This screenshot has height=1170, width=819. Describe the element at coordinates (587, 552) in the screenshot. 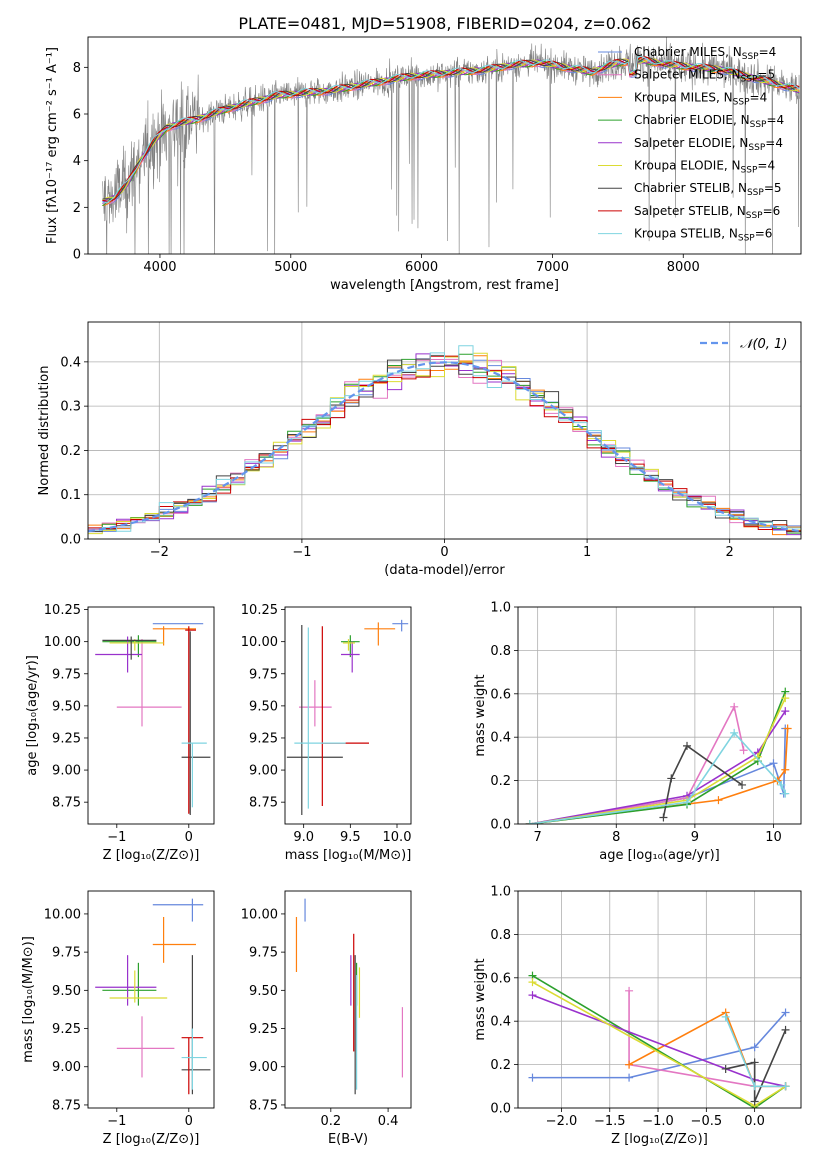

I see `x-tick-label: 1` at that location.